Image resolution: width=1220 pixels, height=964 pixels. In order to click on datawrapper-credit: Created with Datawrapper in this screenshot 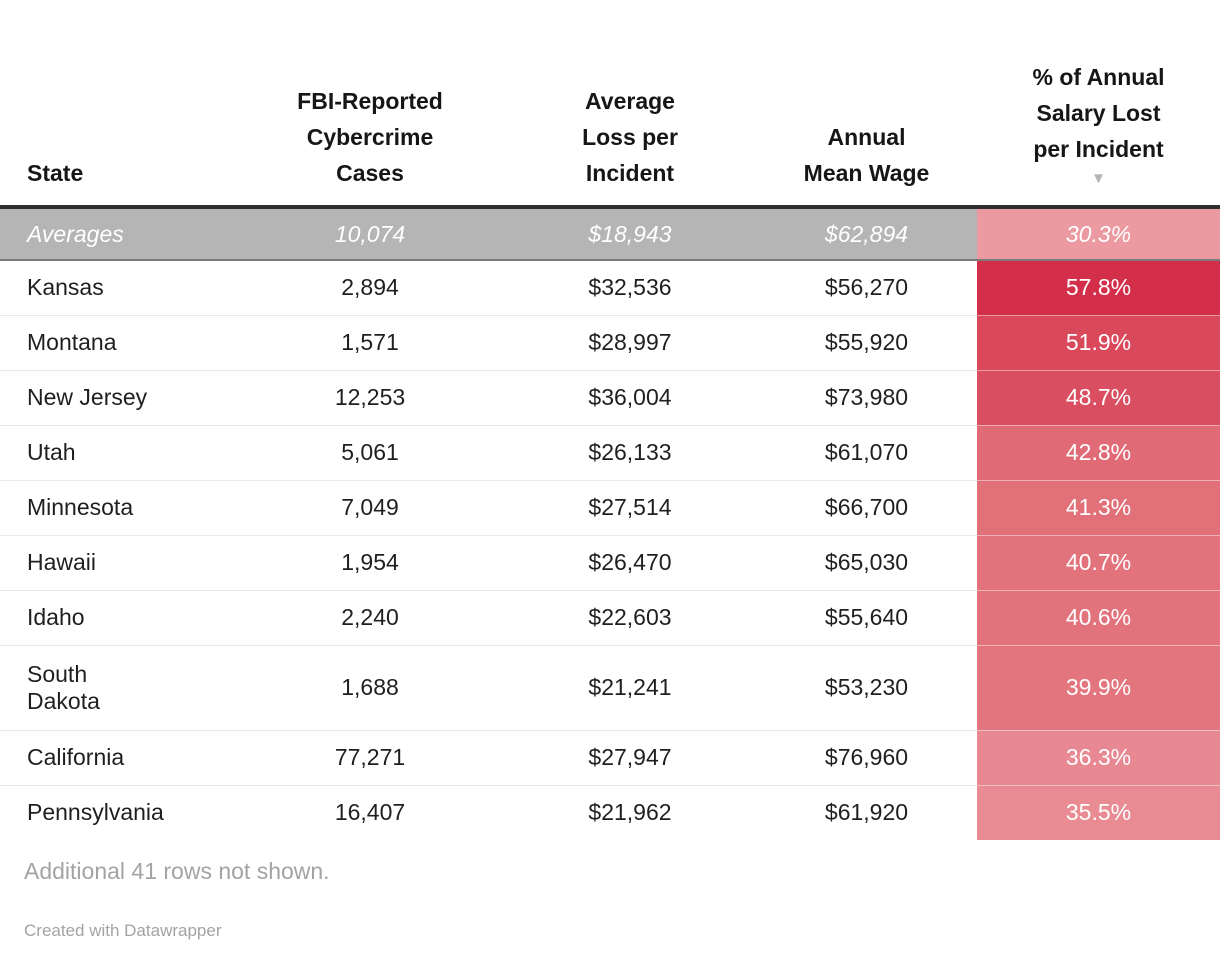, I will do `click(123, 930)`.